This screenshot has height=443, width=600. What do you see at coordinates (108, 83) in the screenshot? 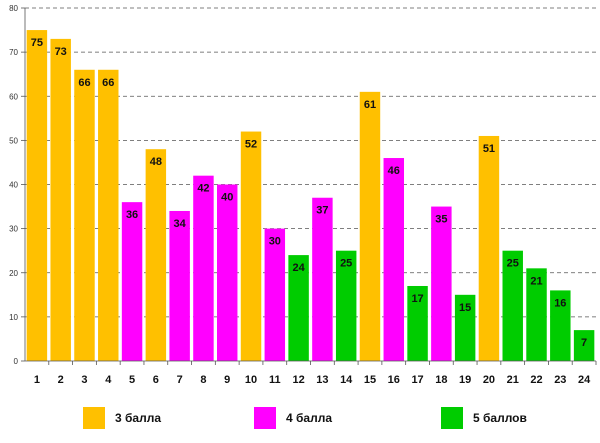
I see `data-label-4: 66` at bounding box center [108, 83].